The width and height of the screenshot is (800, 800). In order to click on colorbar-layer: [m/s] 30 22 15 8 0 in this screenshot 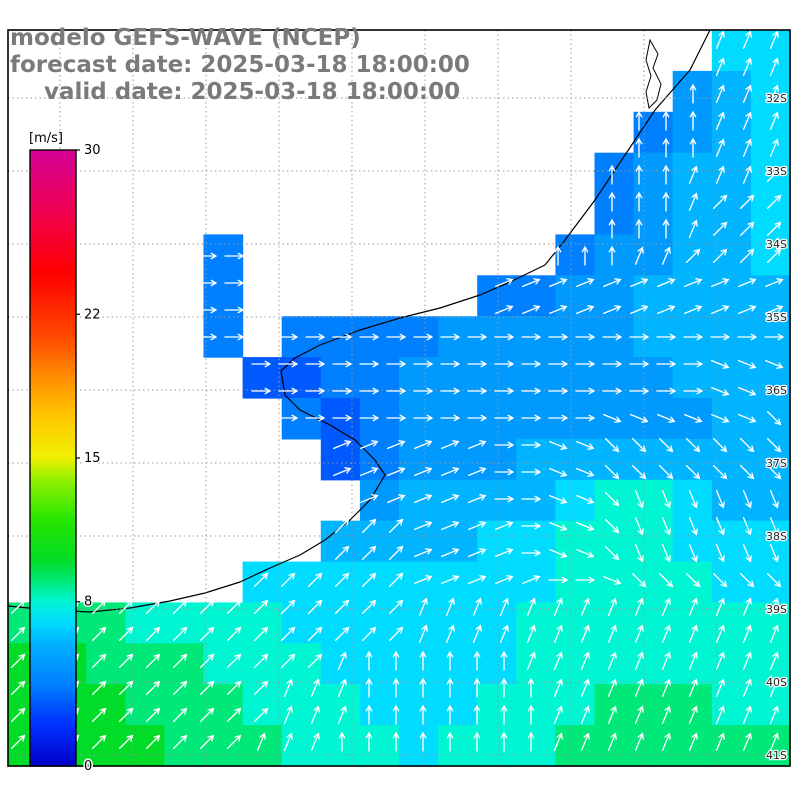, I will do `click(65, 453)`.